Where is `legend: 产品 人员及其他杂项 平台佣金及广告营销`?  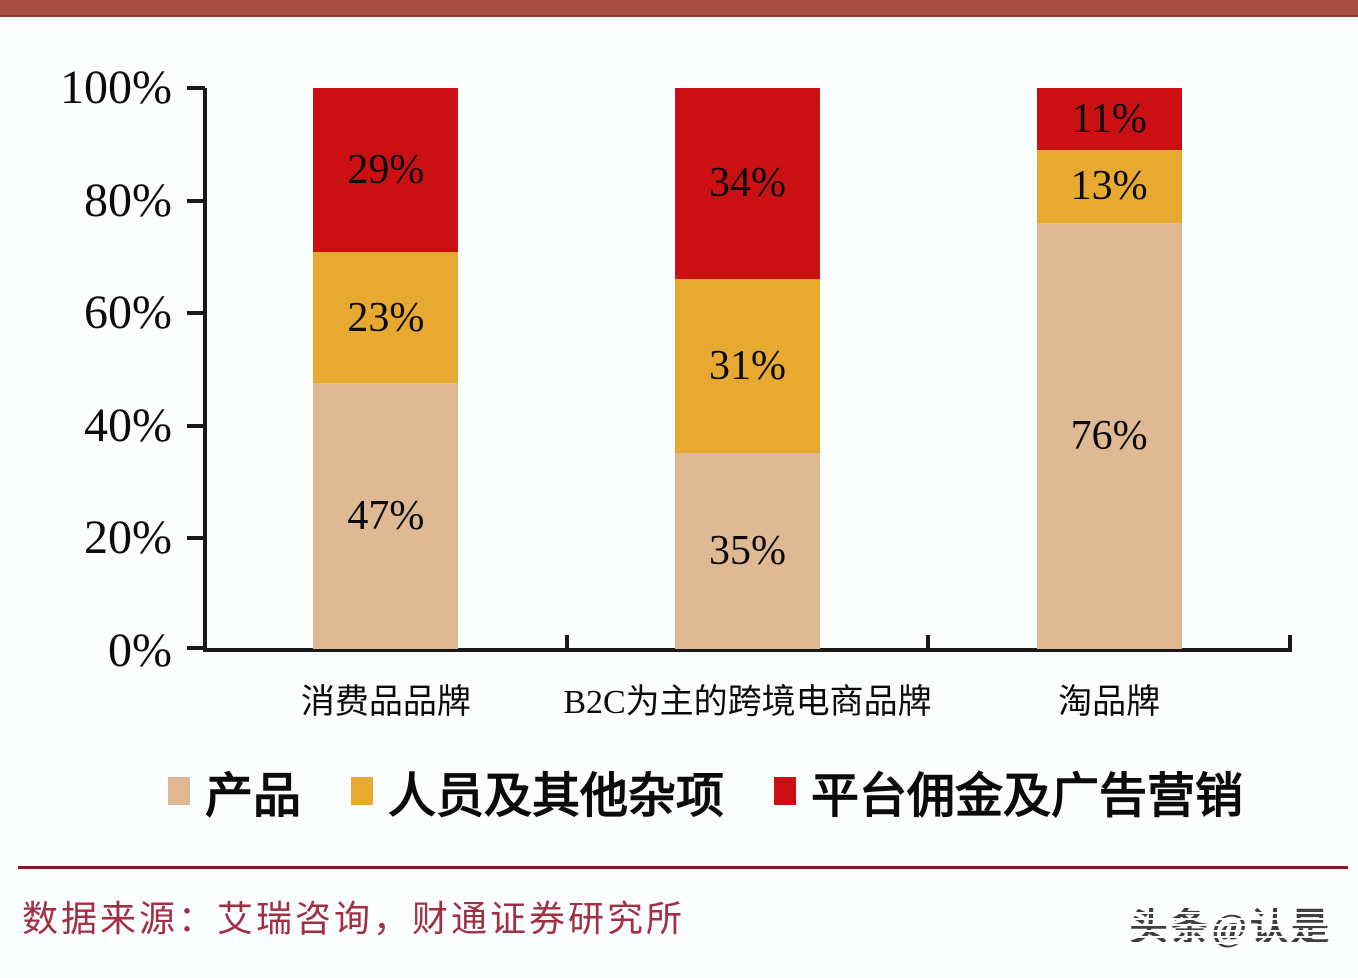 legend: 产品 人员及其他杂项 平台佣金及广告营销 is located at coordinates (705, 791).